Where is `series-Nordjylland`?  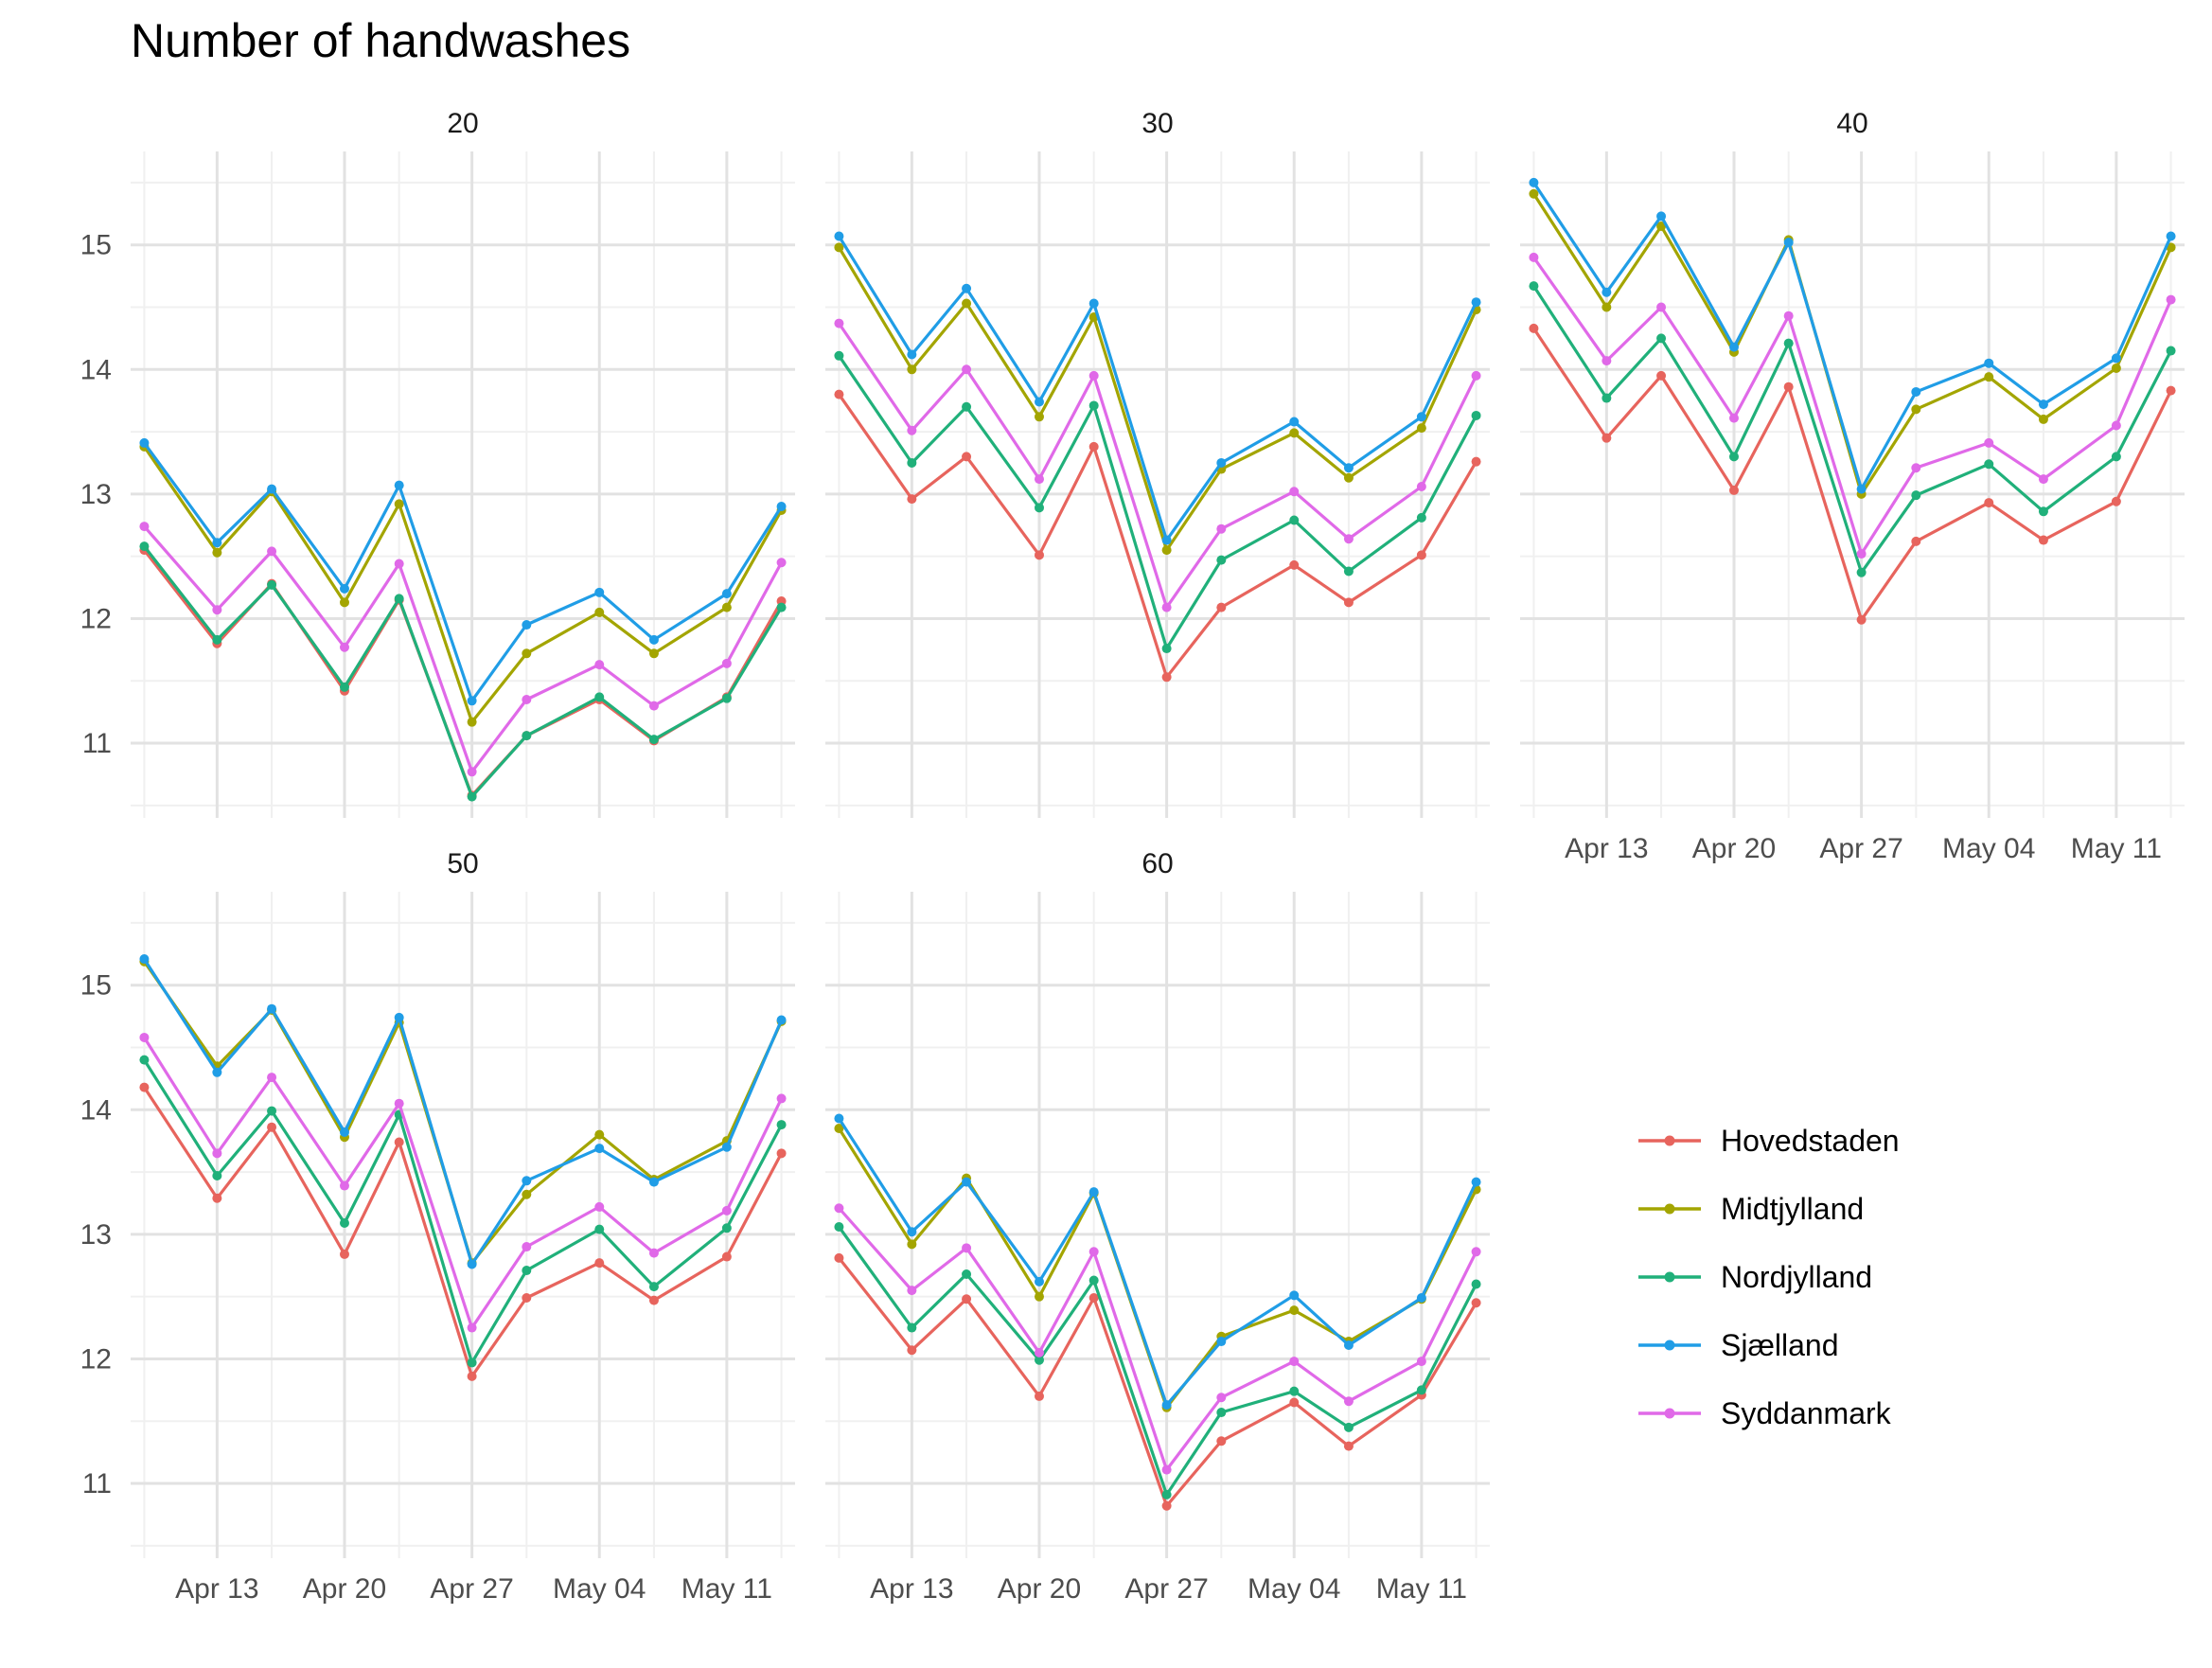
series-Nordjylland is located at coordinates (1157, 502).